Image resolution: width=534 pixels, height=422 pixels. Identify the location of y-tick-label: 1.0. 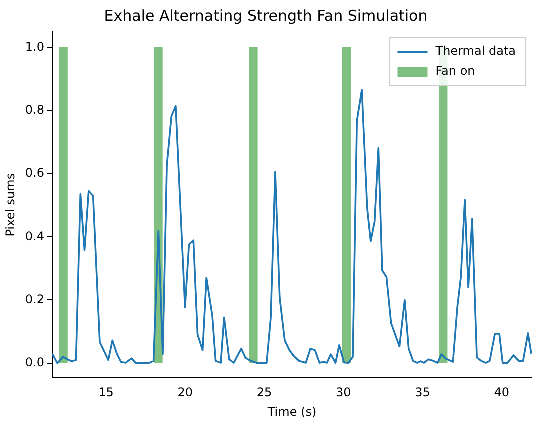
(34, 47).